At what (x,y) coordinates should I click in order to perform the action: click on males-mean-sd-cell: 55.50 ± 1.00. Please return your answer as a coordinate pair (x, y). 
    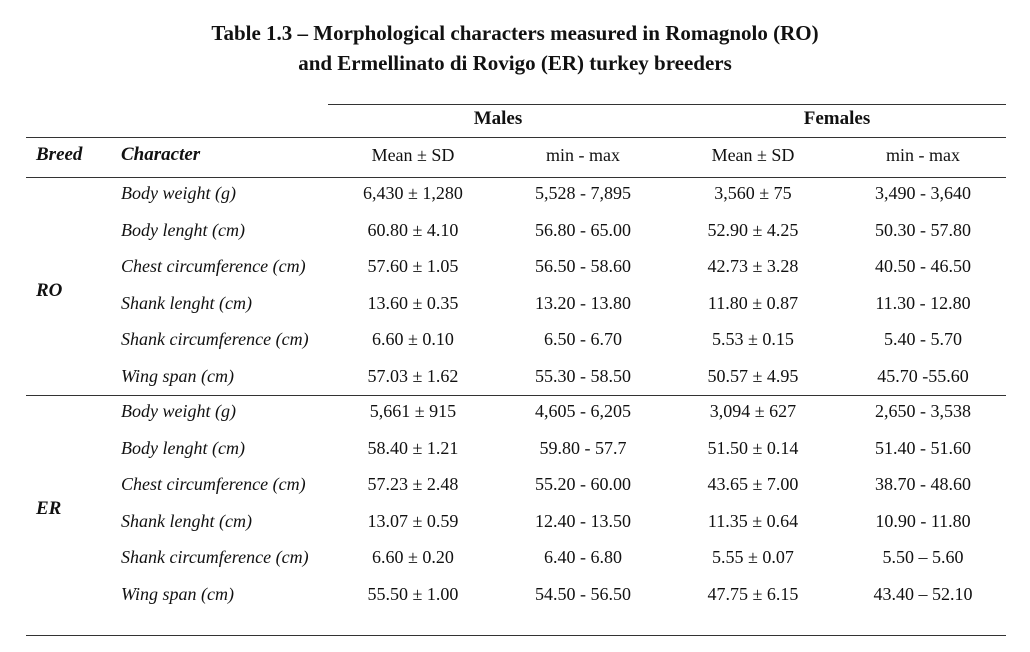
    Looking at the image, I should click on (413, 594).